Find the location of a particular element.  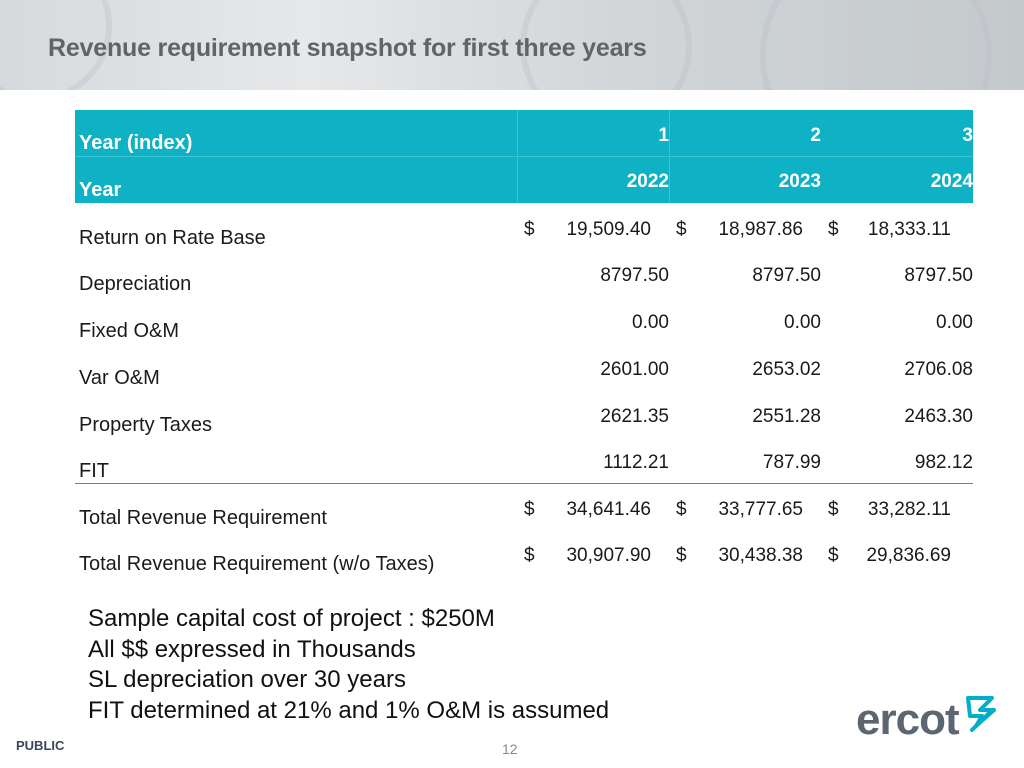

header-value: 2022 is located at coordinates (647, 181).